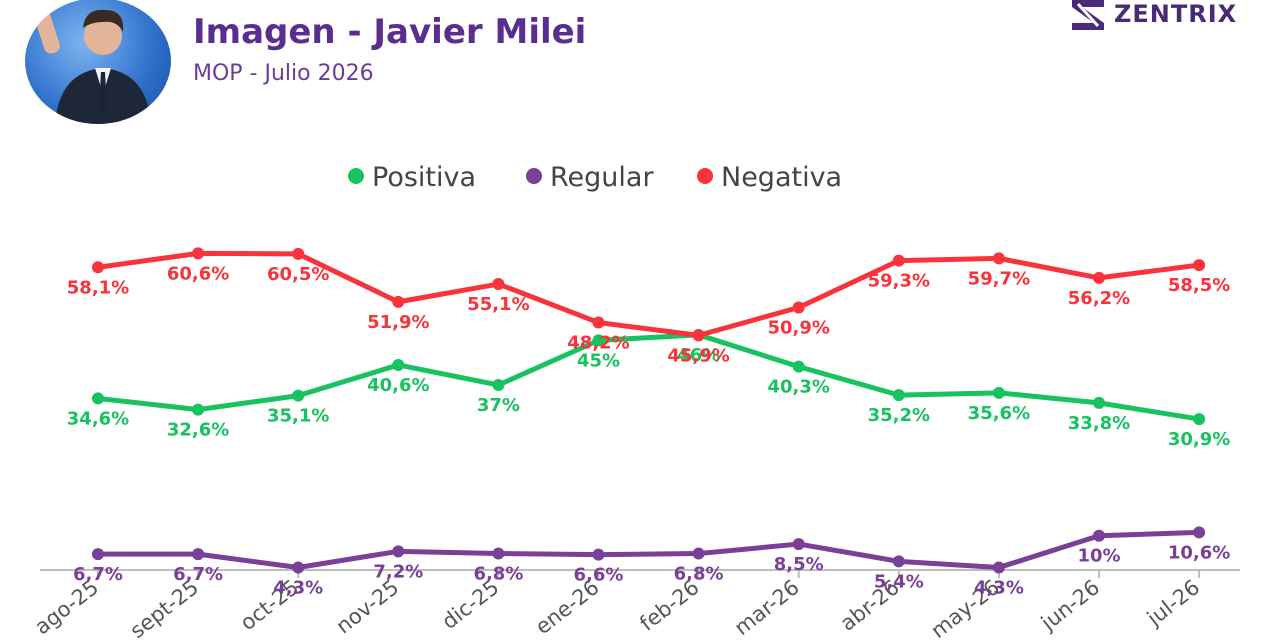 The width and height of the screenshot is (1280, 640). Describe the element at coordinates (798, 327) in the screenshot. I see `data-label-negativa: 50,9%` at that location.